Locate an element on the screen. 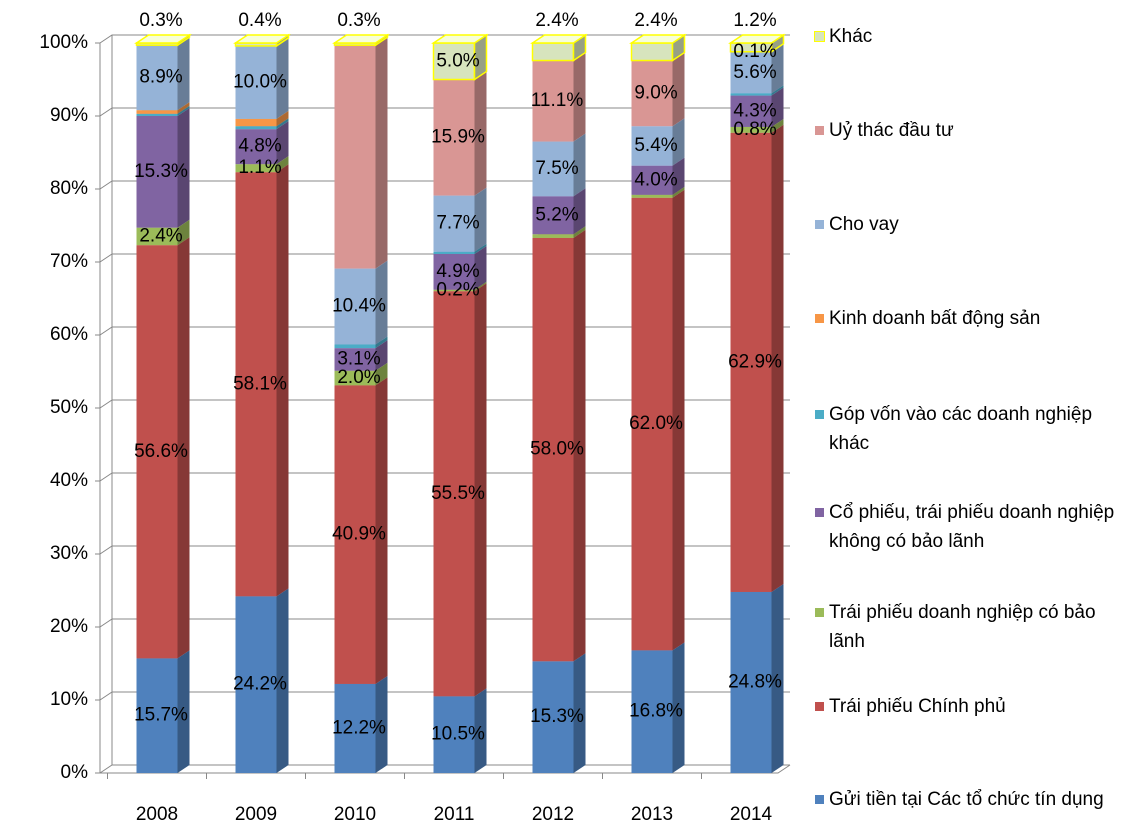  data-label: 1.1% is located at coordinates (259, 167).